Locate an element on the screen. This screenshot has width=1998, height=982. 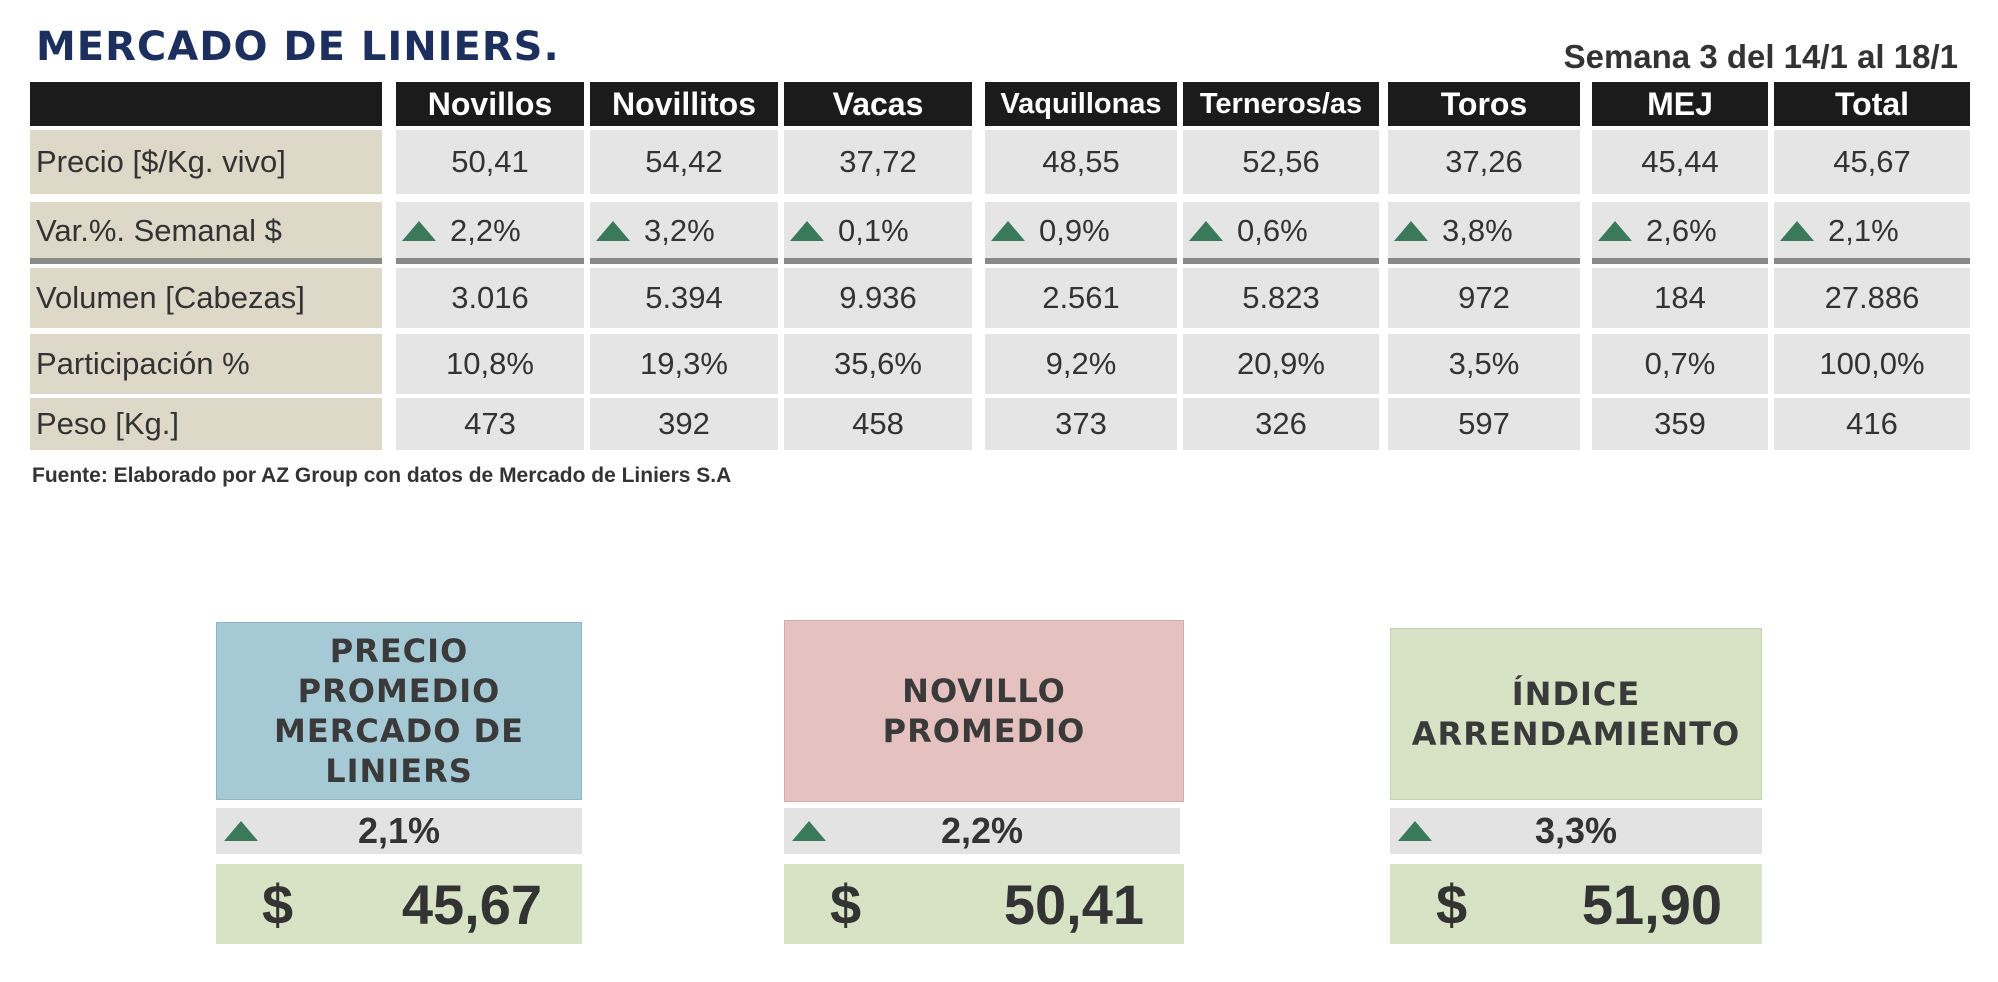
card-variation: 2,1% is located at coordinates (399, 831).